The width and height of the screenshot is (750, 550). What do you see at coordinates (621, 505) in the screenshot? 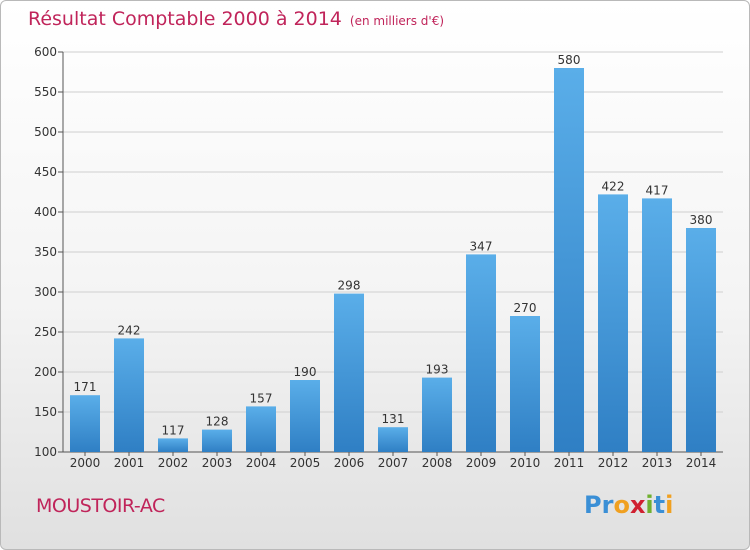
I see `logo-letter: o` at bounding box center [621, 505].